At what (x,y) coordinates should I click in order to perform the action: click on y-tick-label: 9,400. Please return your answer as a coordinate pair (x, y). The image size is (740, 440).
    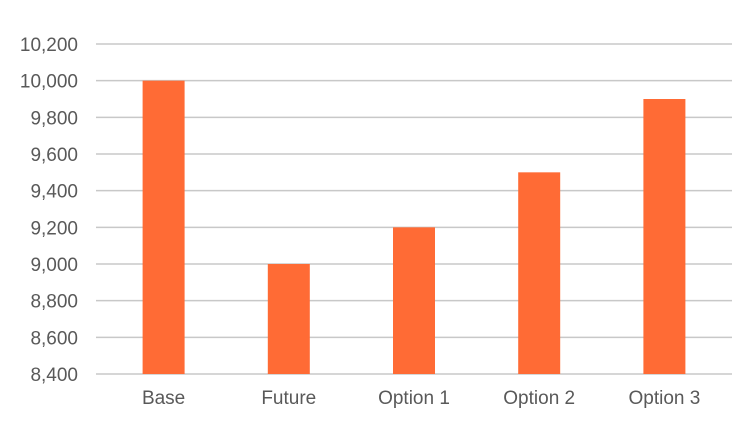
    Looking at the image, I should click on (54, 192).